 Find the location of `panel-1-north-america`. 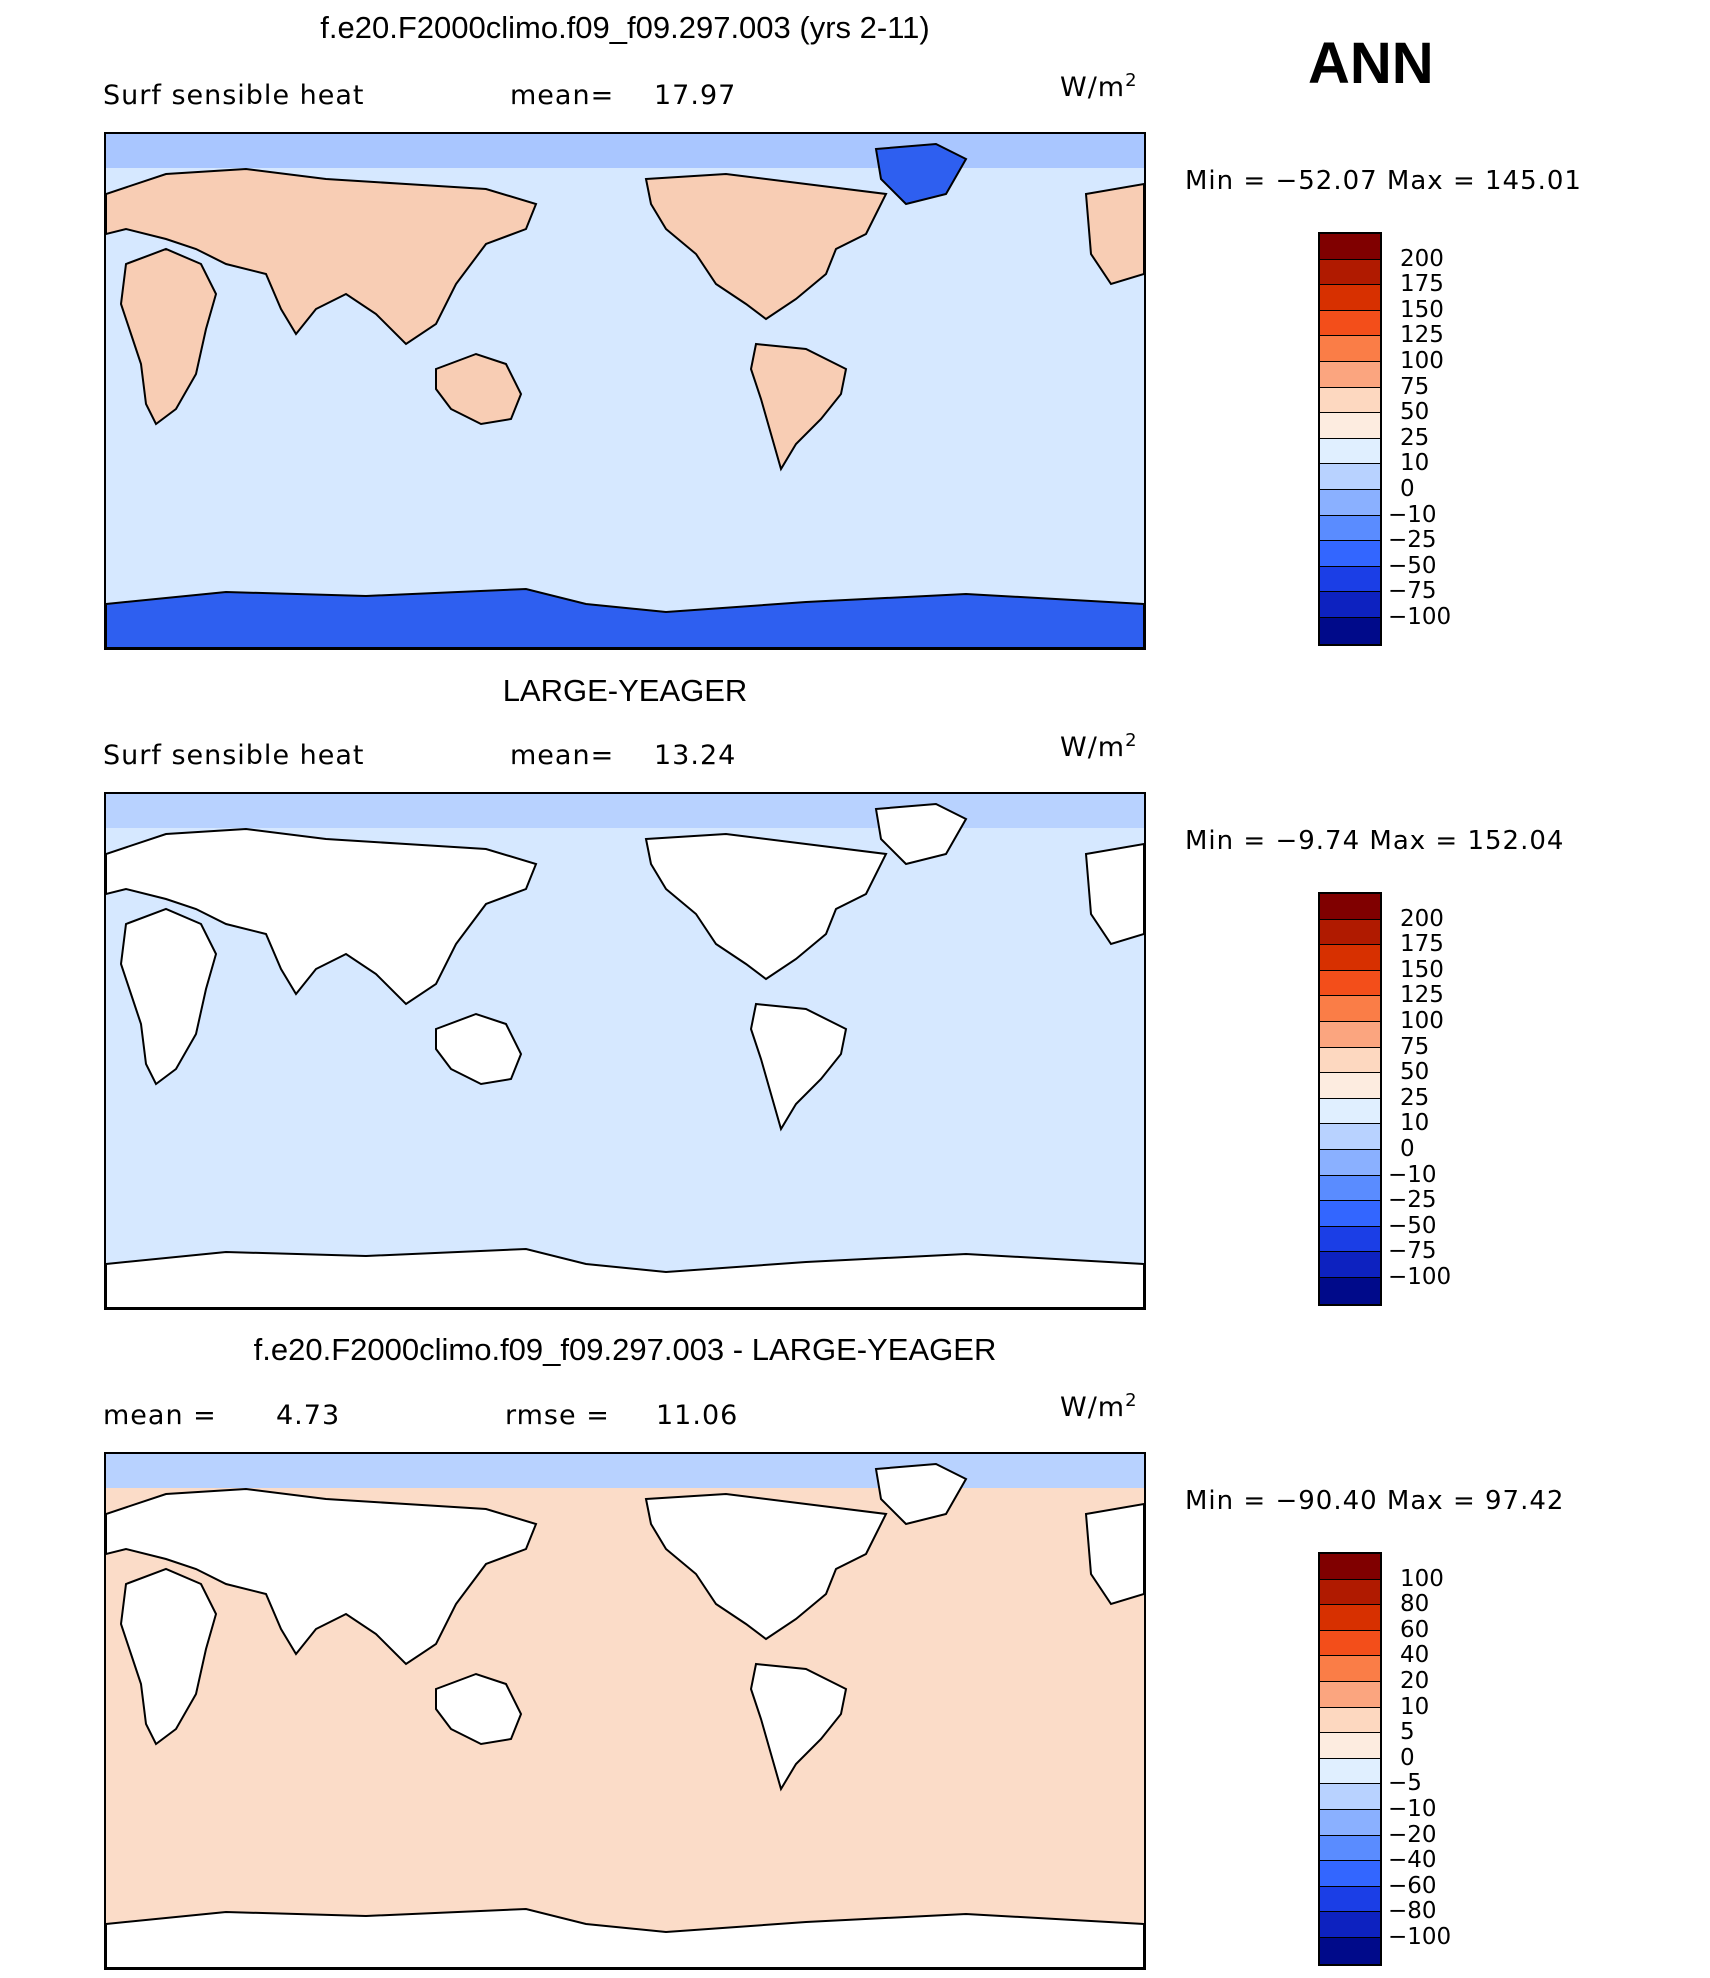

panel-1-north-america is located at coordinates (766, 246).